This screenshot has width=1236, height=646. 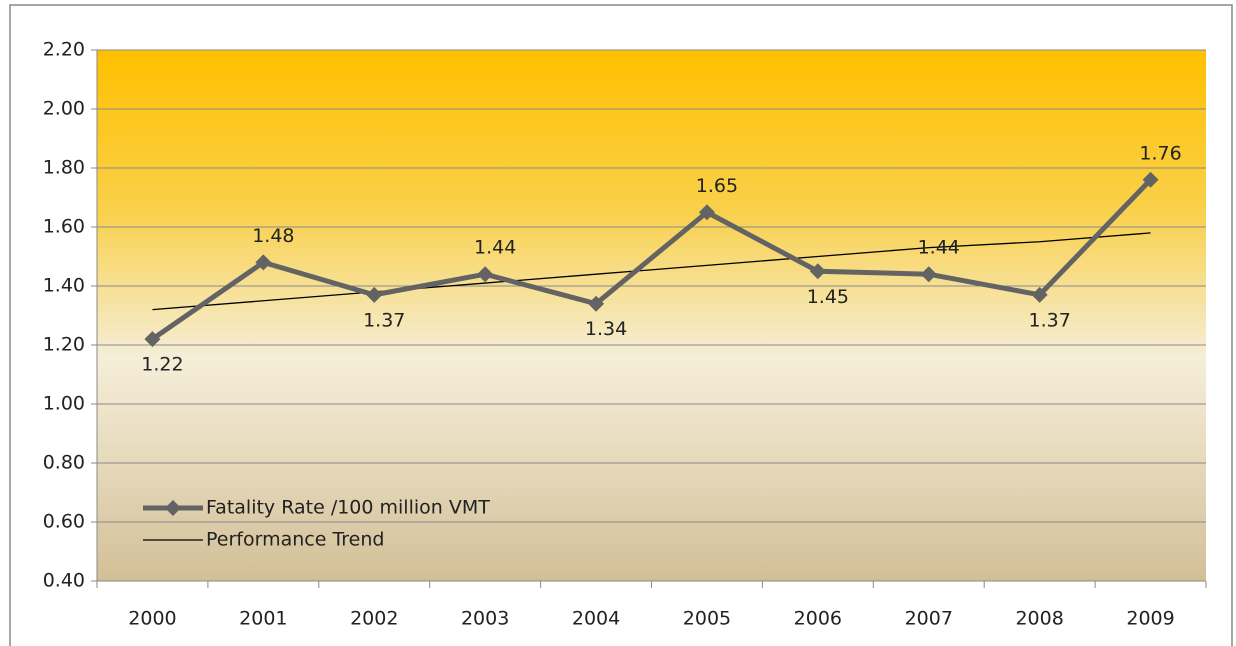 What do you see at coordinates (64, 227) in the screenshot?
I see `y-tick-label: 1.60` at bounding box center [64, 227].